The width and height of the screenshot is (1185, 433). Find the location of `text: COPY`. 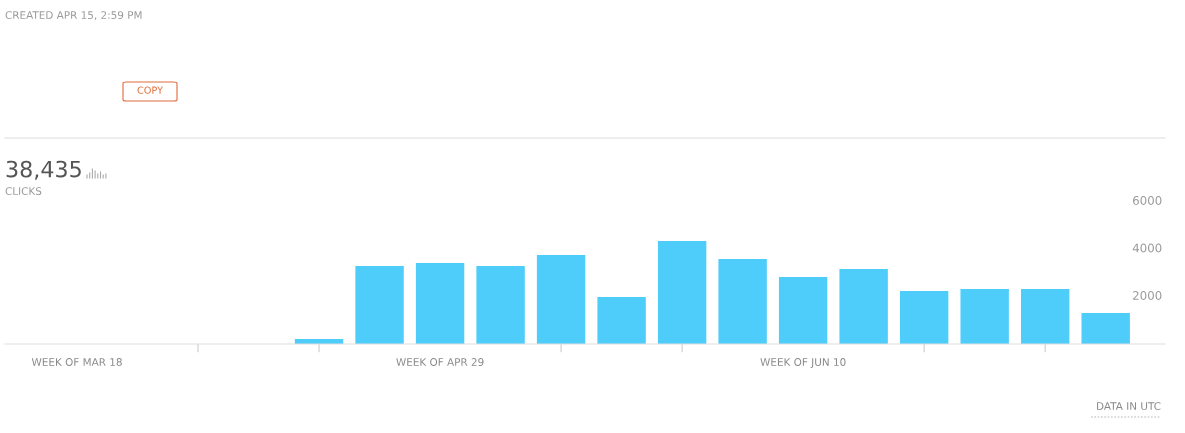

text: COPY is located at coordinates (150, 90).